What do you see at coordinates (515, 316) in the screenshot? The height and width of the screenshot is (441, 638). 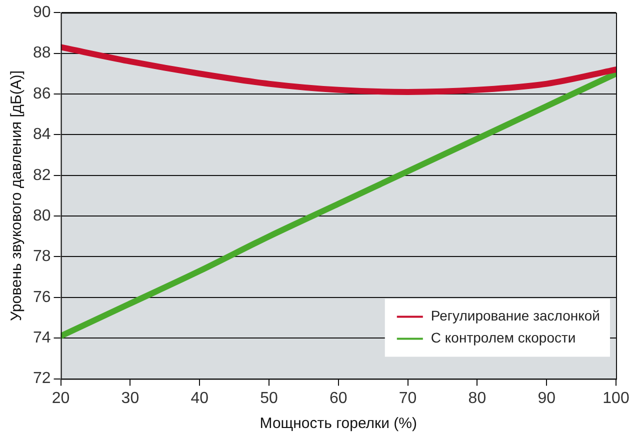 I see `legend-label: Регулирование заслонкой` at bounding box center [515, 316].